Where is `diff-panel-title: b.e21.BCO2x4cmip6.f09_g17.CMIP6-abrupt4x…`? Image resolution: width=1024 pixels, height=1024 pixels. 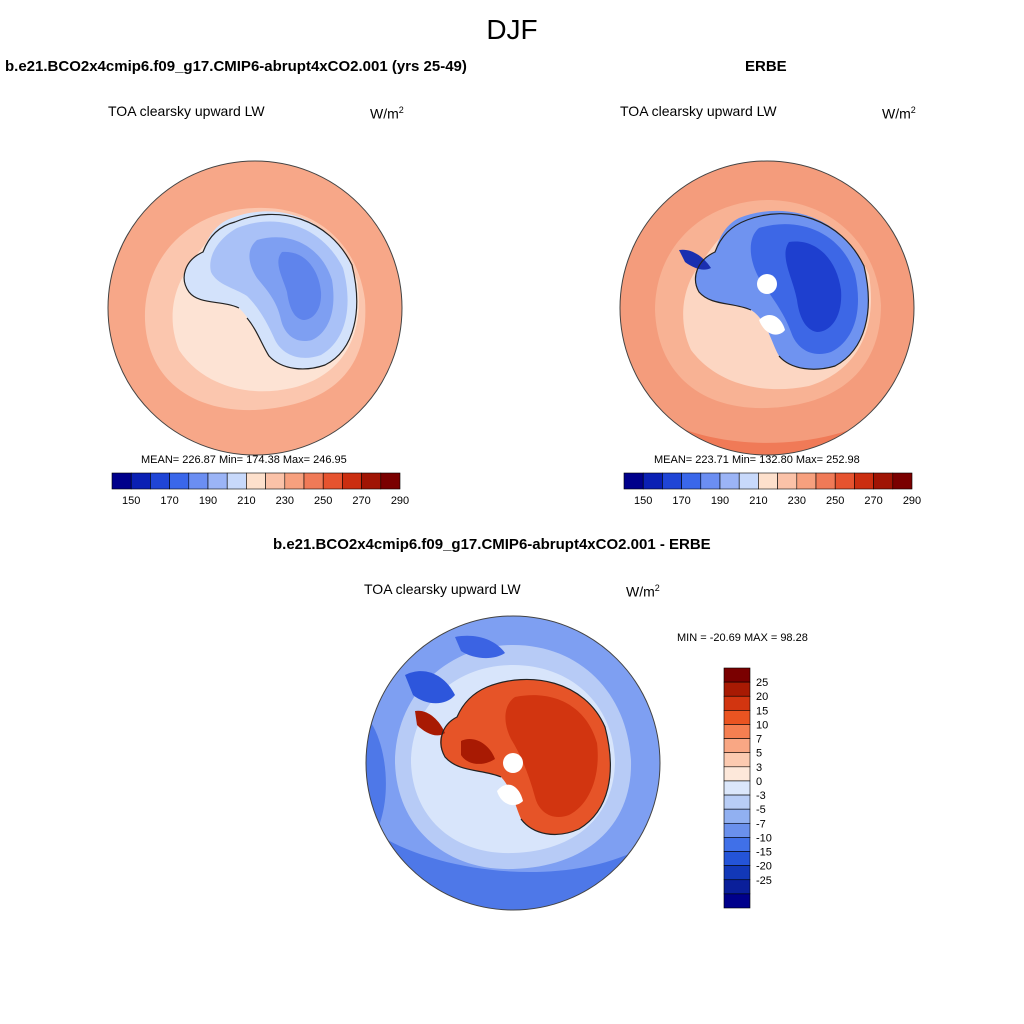 diff-panel-title: b.e21.BCO2x4cmip6.f09_g17.CMIP6-abrupt4x… is located at coordinates (492, 544).